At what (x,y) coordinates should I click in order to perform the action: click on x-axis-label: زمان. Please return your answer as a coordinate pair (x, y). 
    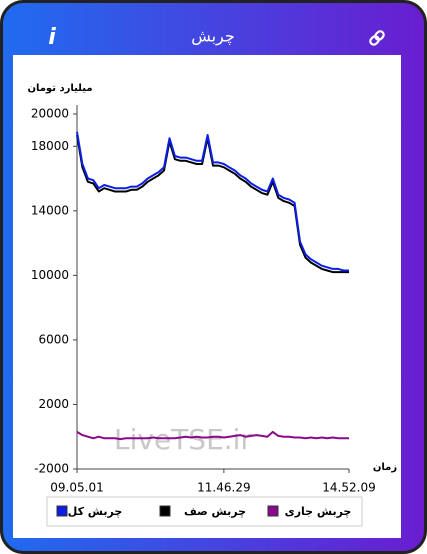
    Looking at the image, I should click on (385, 467).